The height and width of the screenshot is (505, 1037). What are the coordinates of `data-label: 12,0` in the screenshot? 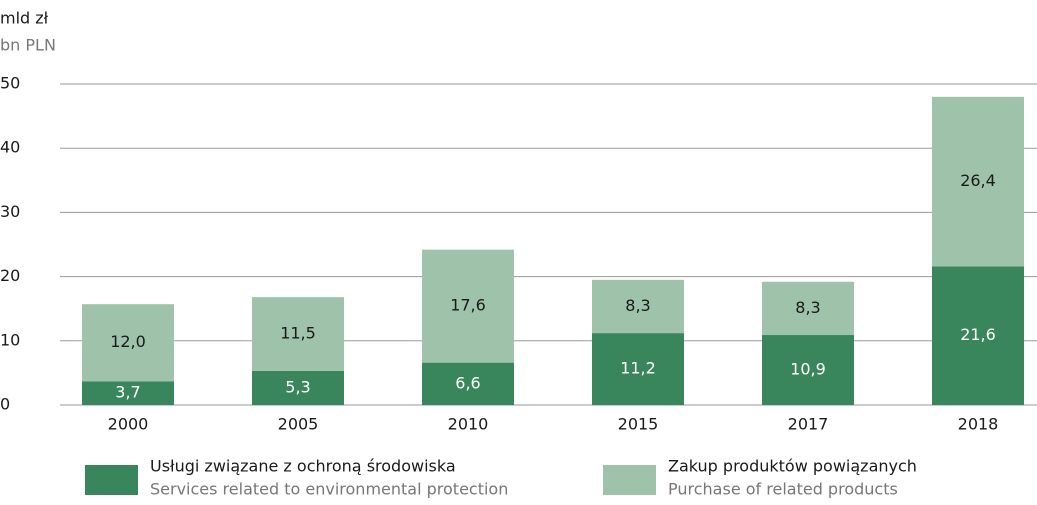 It's located at (128, 341).